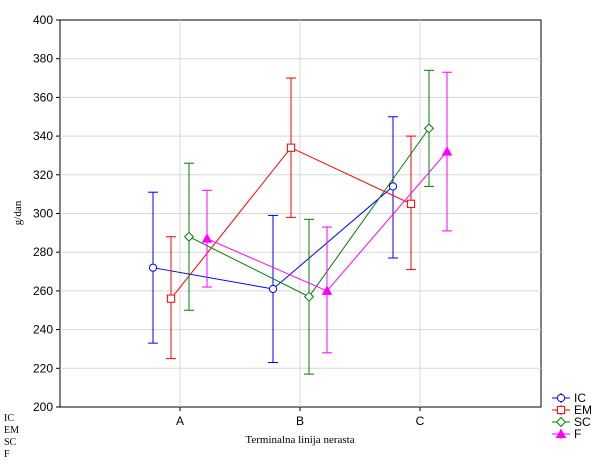 The height and width of the screenshot is (473, 592). Describe the element at coordinates (18, 212) in the screenshot. I see `y-axis-title: g/dan` at that location.